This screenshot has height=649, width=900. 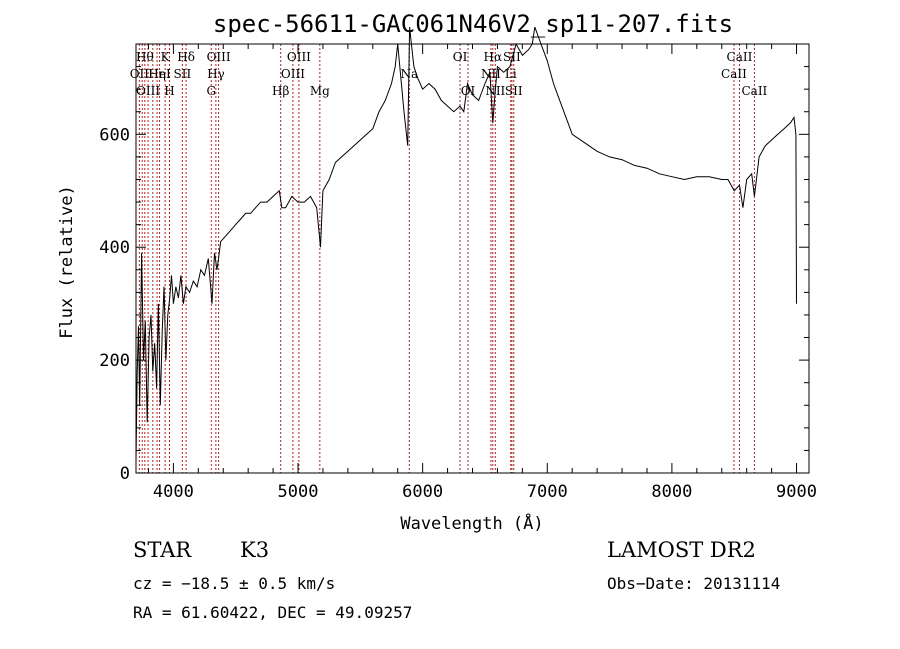 I want to click on spectral-line-label-15: OIII, so click(x=293, y=74).